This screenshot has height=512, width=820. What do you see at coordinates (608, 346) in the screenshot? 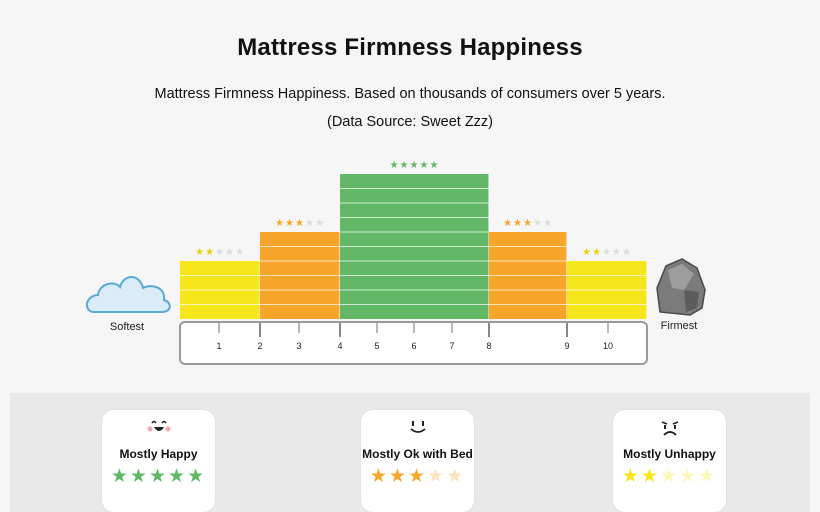
I see `scale-tick-label: 10` at bounding box center [608, 346].